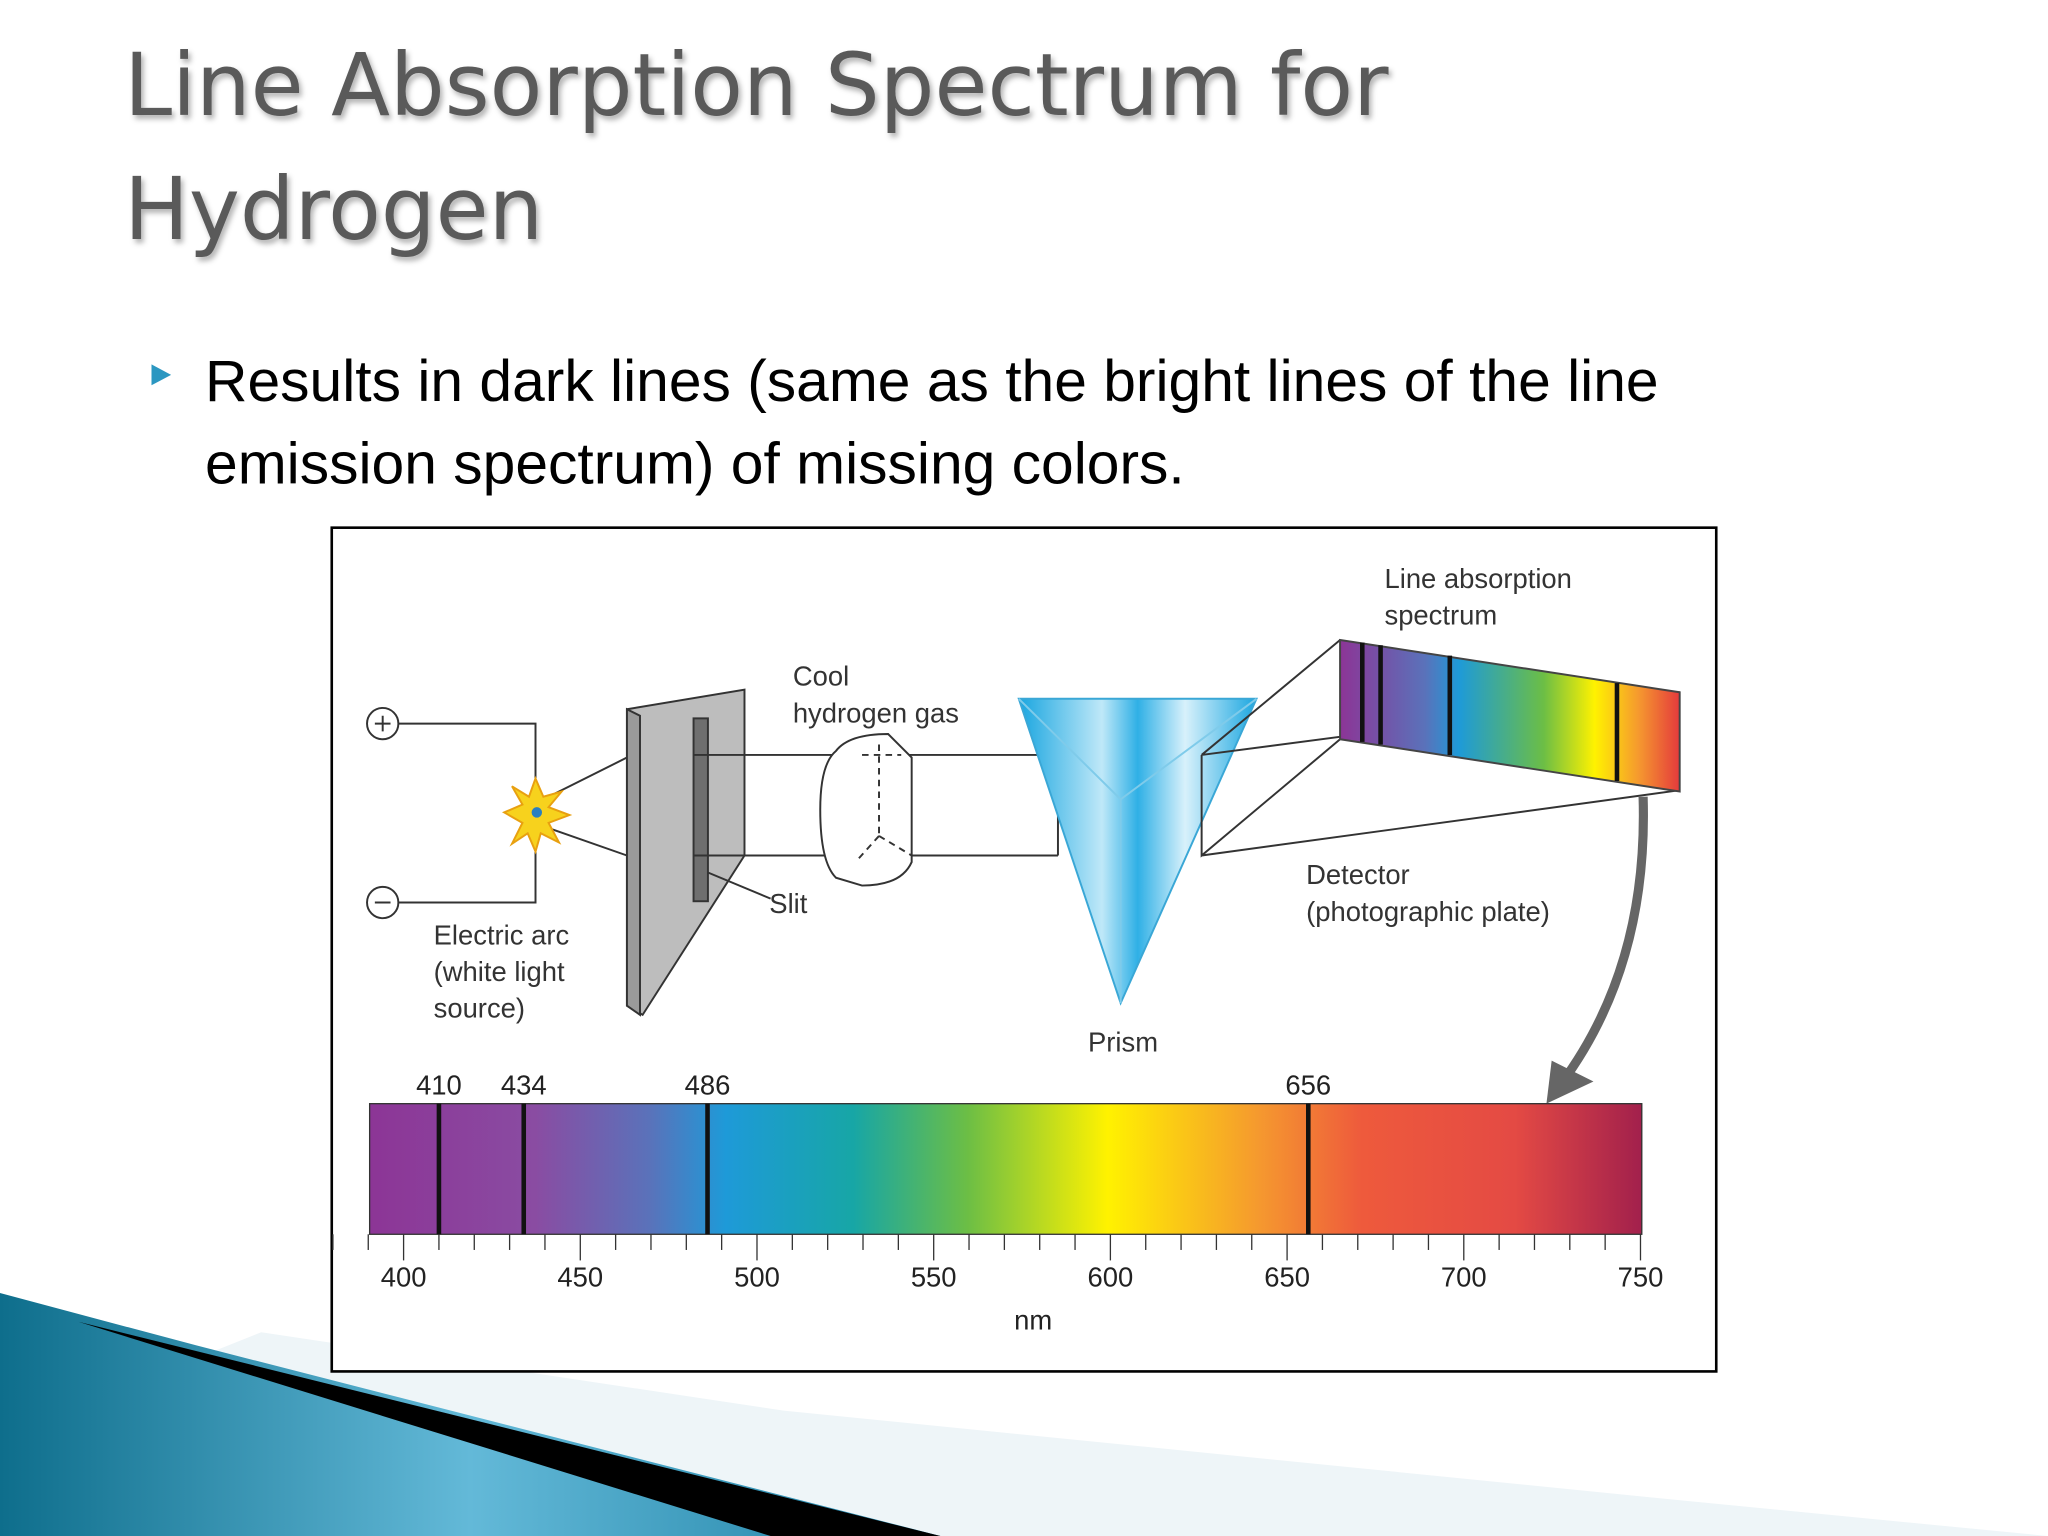 Image resolution: width=2048 pixels, height=1536 pixels. What do you see at coordinates (1111, 1277) in the screenshot?
I see `scale-label: 600` at bounding box center [1111, 1277].